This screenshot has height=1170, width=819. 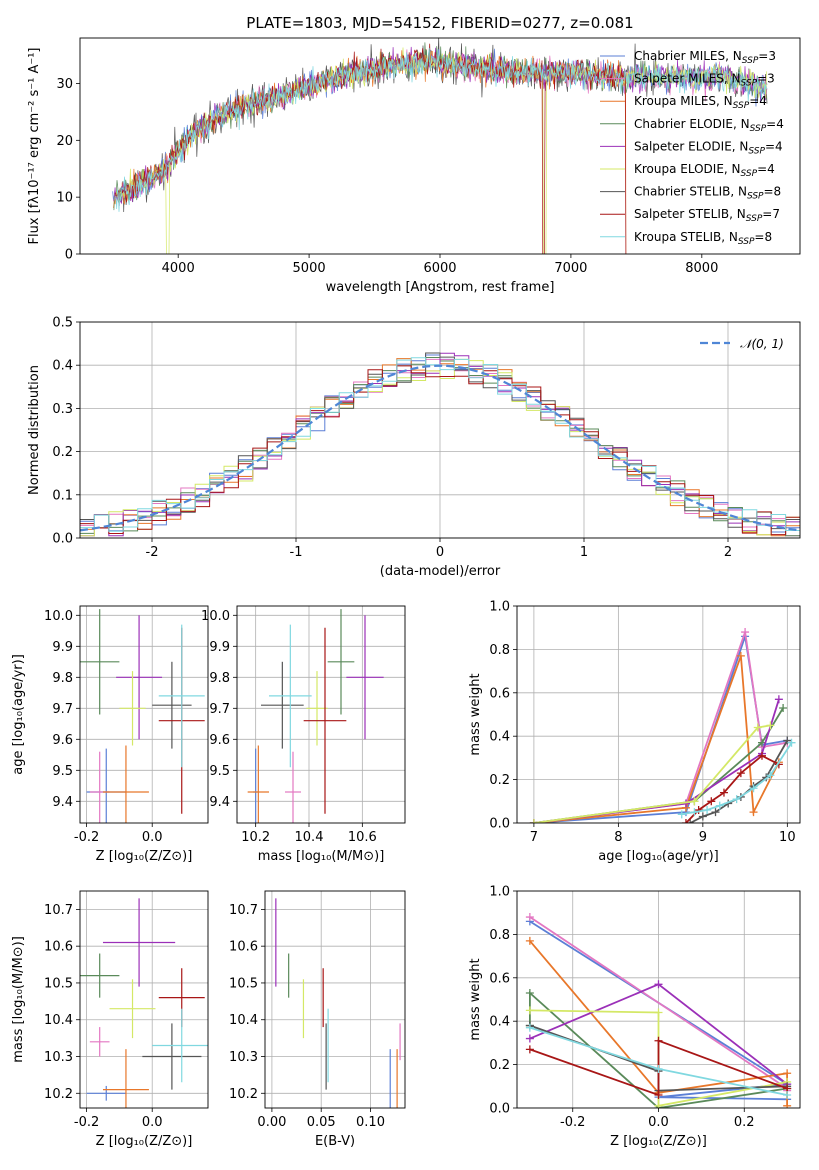 I want to click on legend-entry: Kroupa STELIB, NSSP=8, so click(x=703, y=238).